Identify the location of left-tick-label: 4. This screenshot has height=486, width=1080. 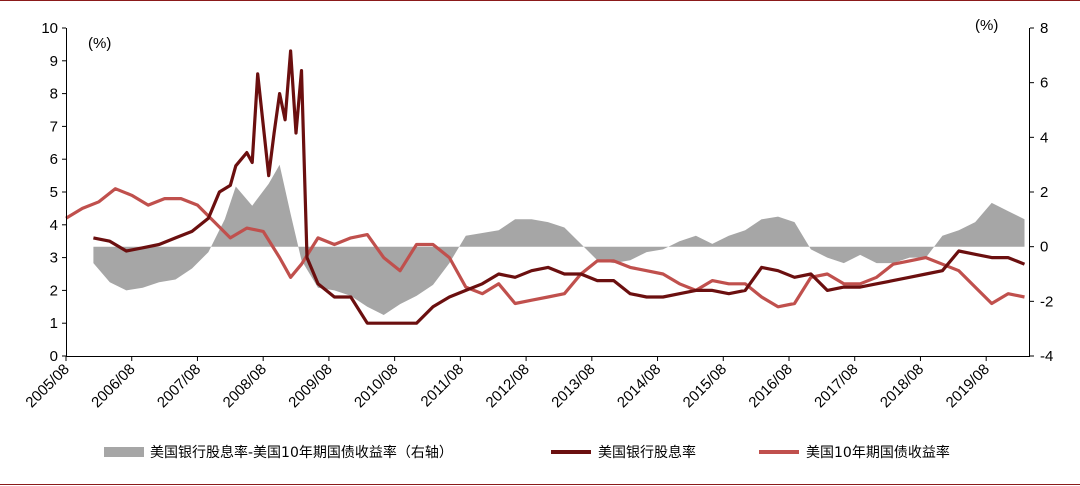
(54, 225).